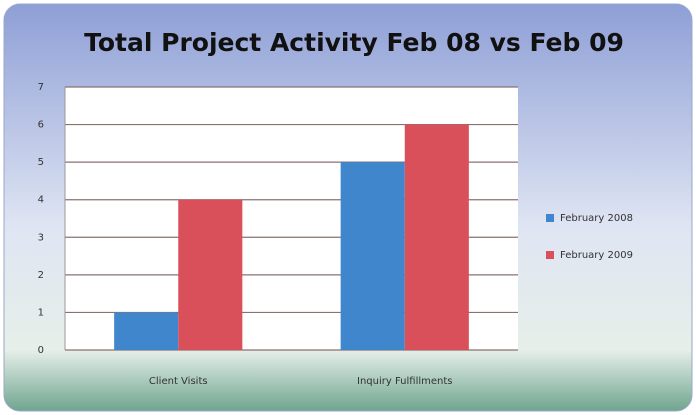 The height and width of the screenshot is (415, 696). Describe the element at coordinates (41, 275) in the screenshot. I see `y-tick-label: 2` at that location.